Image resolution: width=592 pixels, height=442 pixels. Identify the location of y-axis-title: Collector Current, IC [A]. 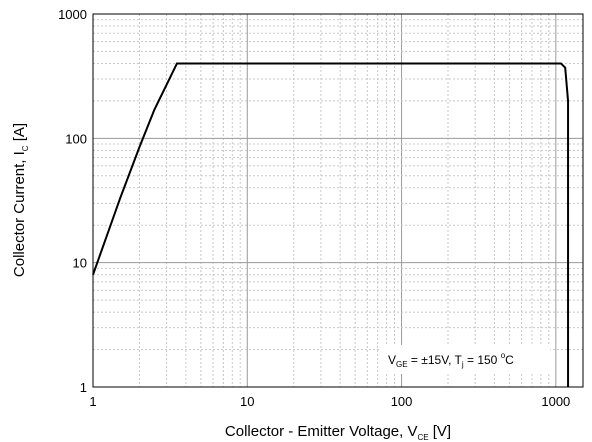
(20, 200).